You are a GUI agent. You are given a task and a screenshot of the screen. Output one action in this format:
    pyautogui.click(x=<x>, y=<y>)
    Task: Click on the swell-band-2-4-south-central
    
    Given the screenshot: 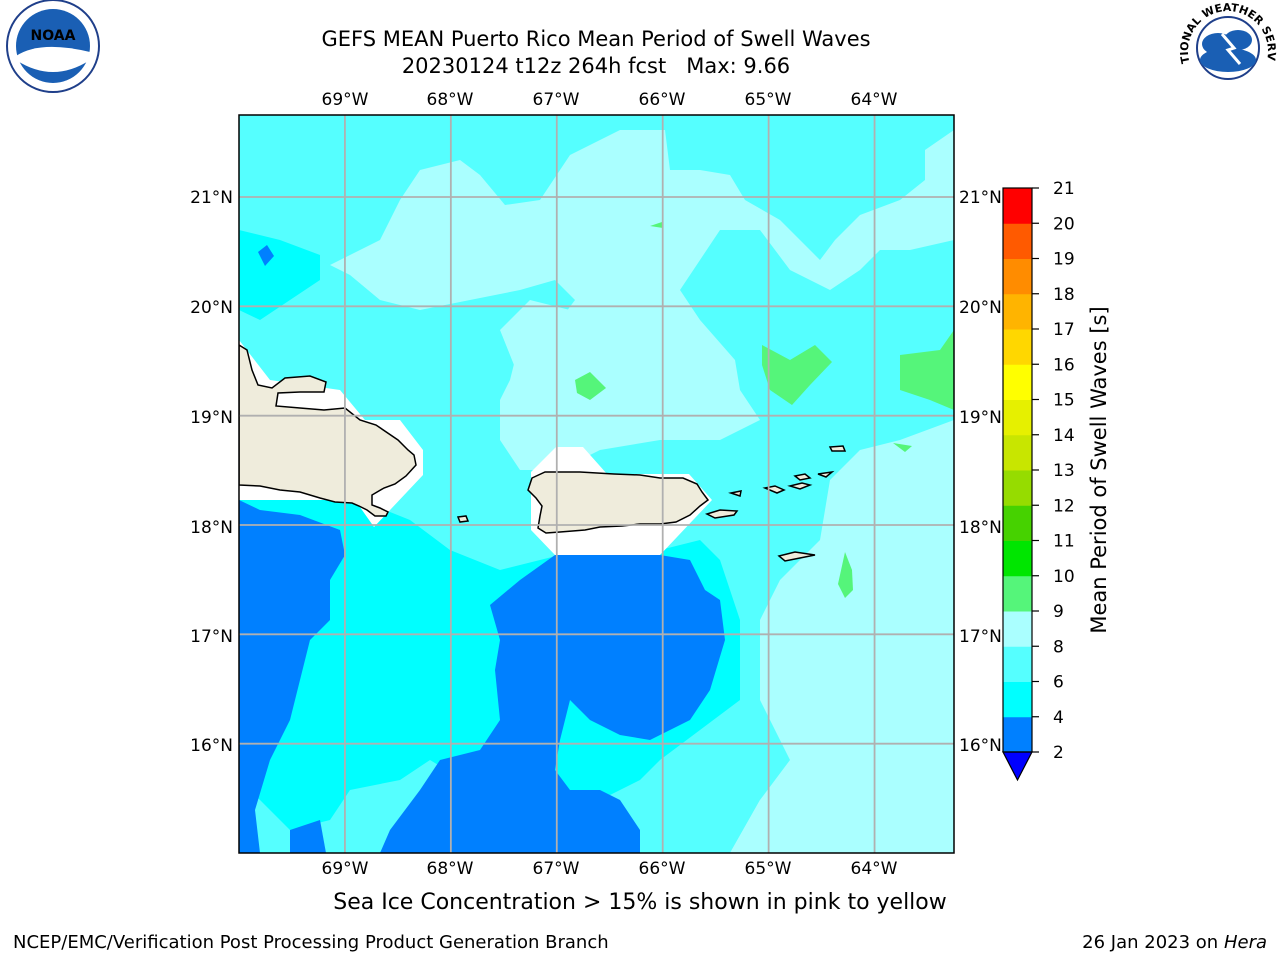 What is the action you would take?
    pyautogui.click(x=552, y=704)
    